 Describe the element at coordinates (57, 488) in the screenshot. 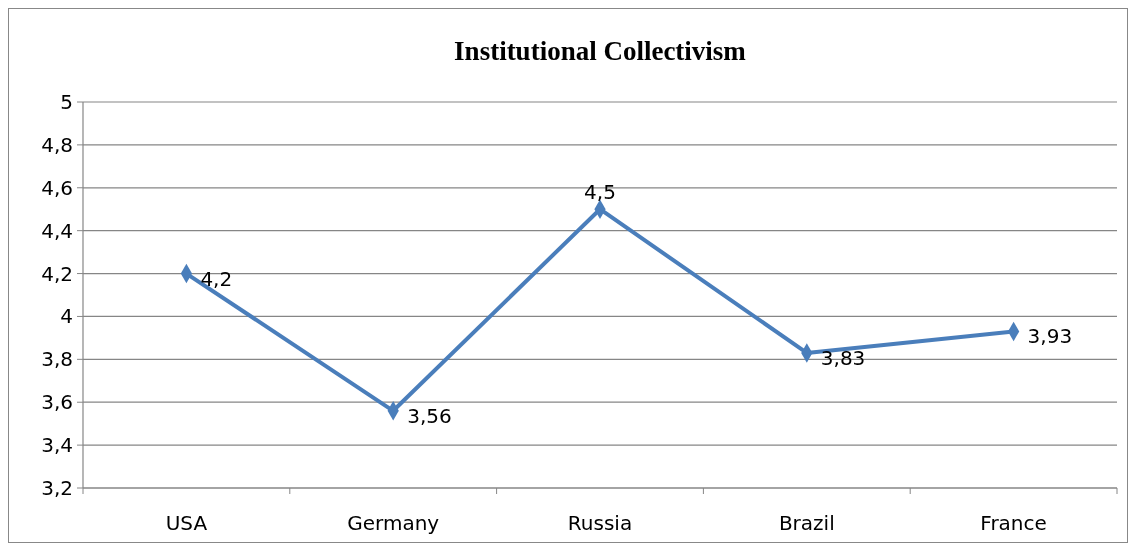

I see `y-tick-label: 3,2` at that location.